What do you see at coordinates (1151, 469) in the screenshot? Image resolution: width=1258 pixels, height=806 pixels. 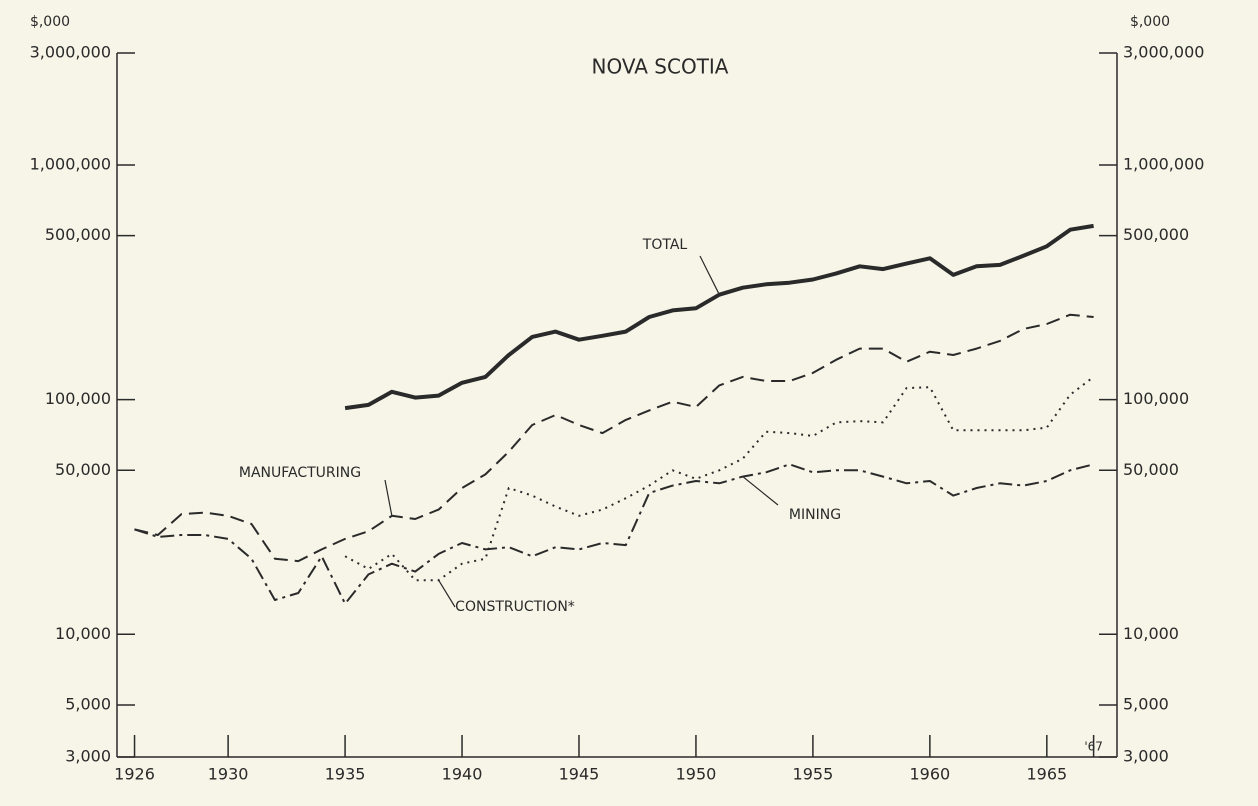 I see `y2-tick-label: 50,000` at bounding box center [1151, 469].